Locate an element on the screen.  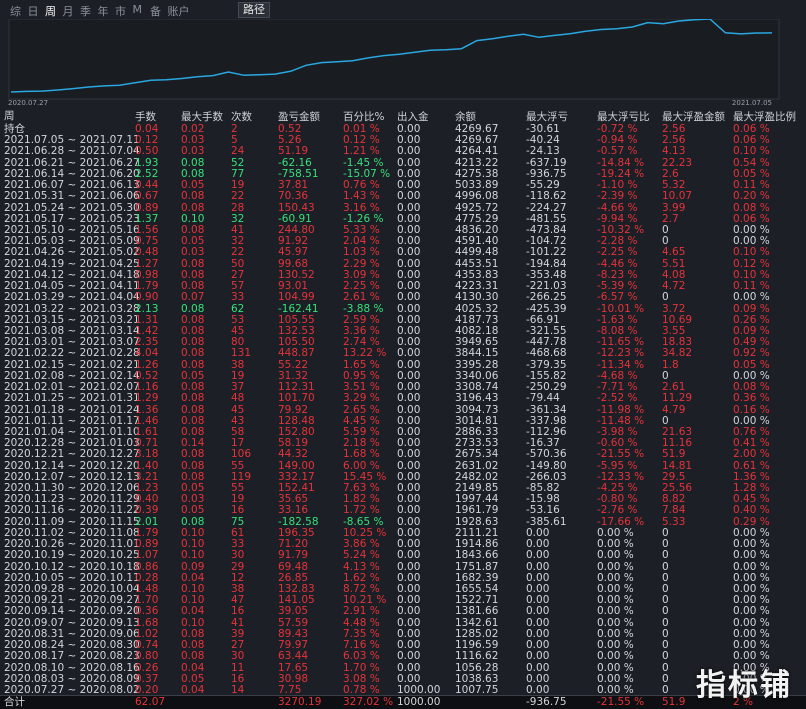
cell: 0.14 is located at coordinates (193, 443).